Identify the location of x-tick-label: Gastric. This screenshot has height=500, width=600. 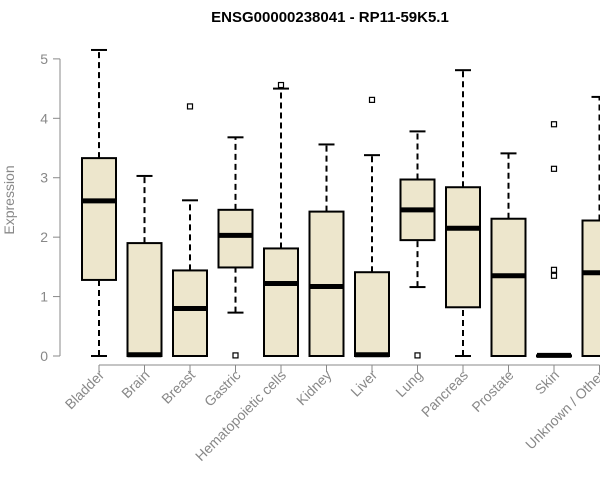
(222, 388).